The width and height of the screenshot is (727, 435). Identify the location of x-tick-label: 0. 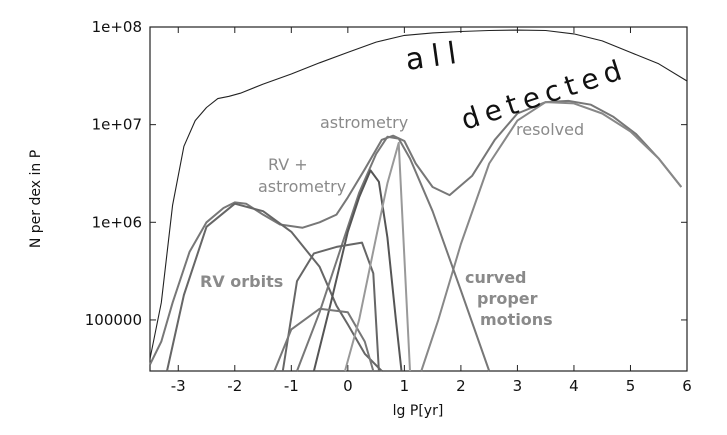
(348, 386).